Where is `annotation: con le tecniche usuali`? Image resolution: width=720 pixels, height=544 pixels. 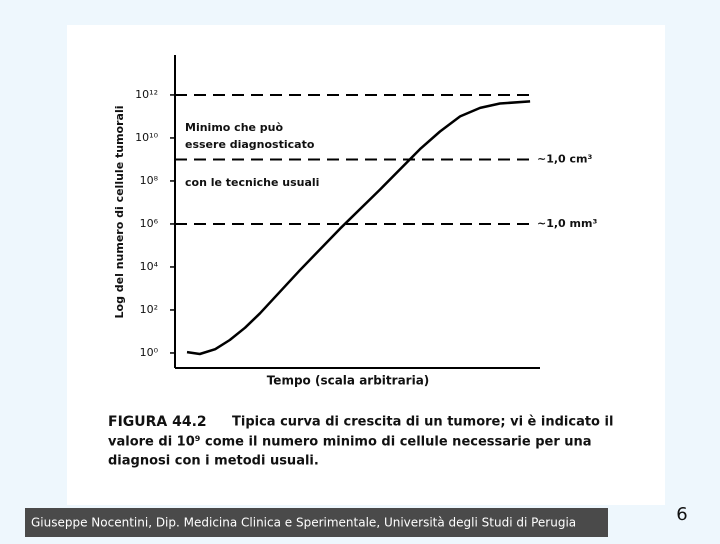
annotation: con le tecniche usuali is located at coordinates (252, 182).